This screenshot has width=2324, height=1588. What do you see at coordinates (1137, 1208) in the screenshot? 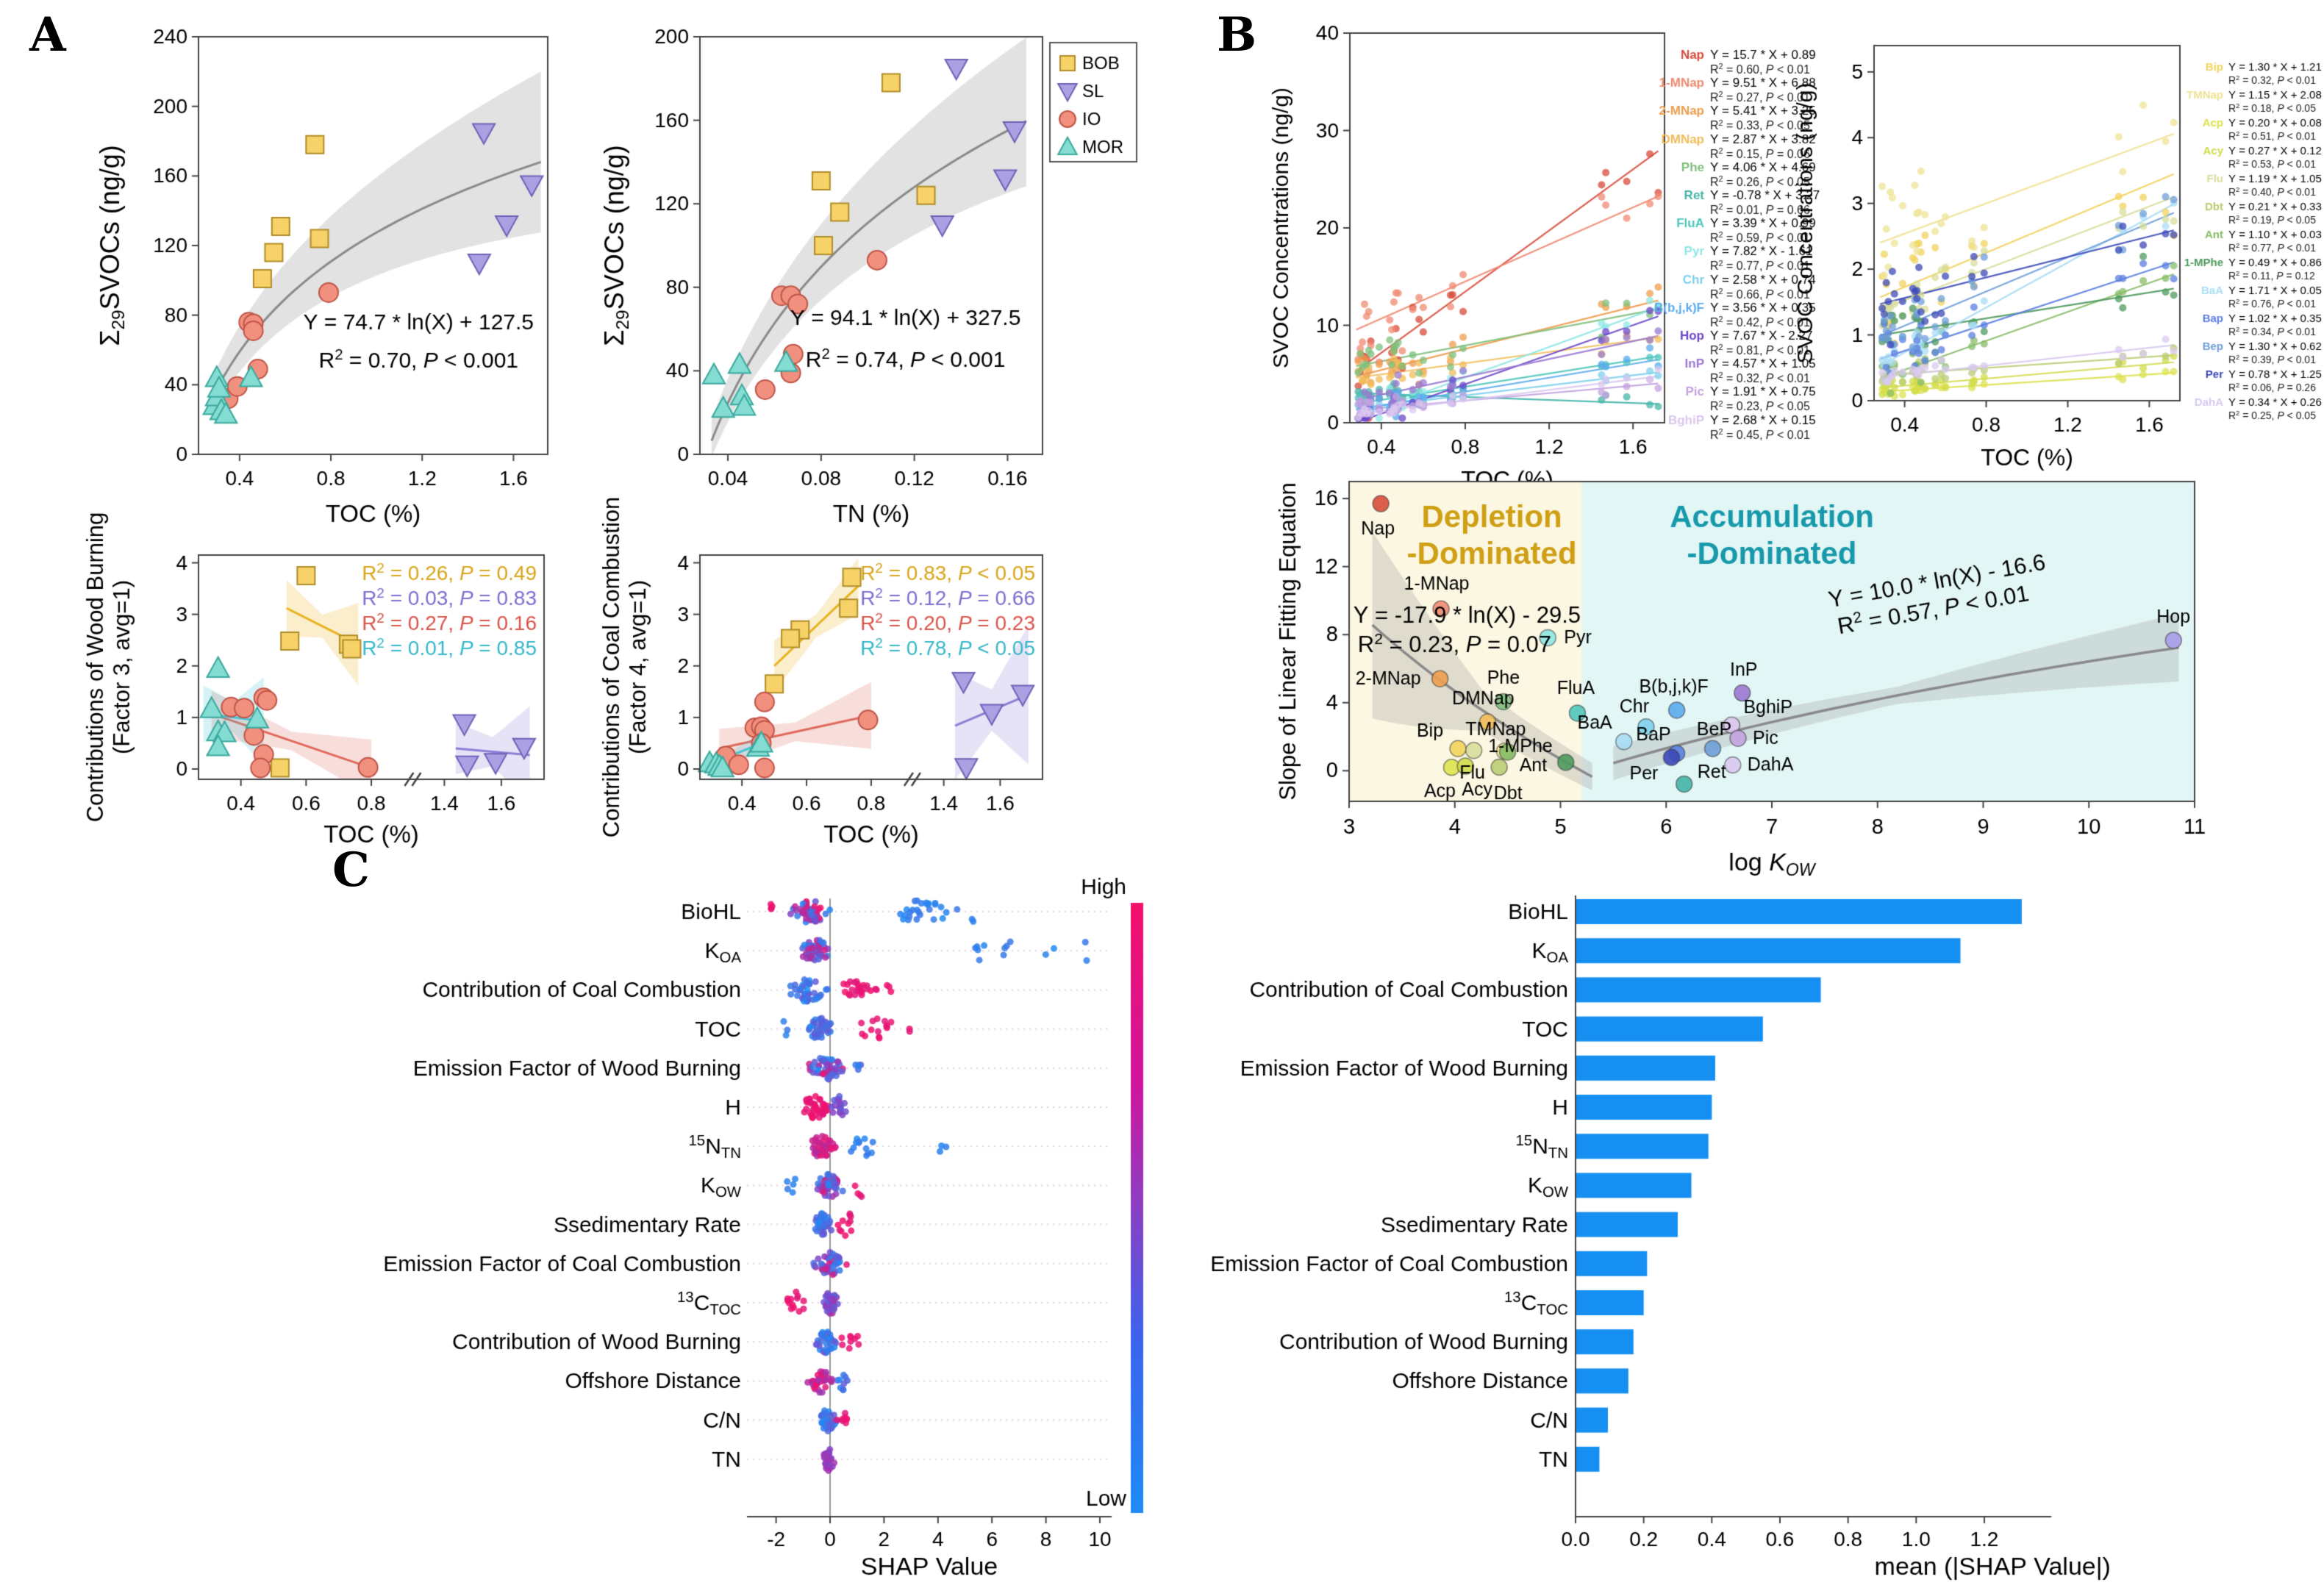
I see `shap-colorbar` at bounding box center [1137, 1208].